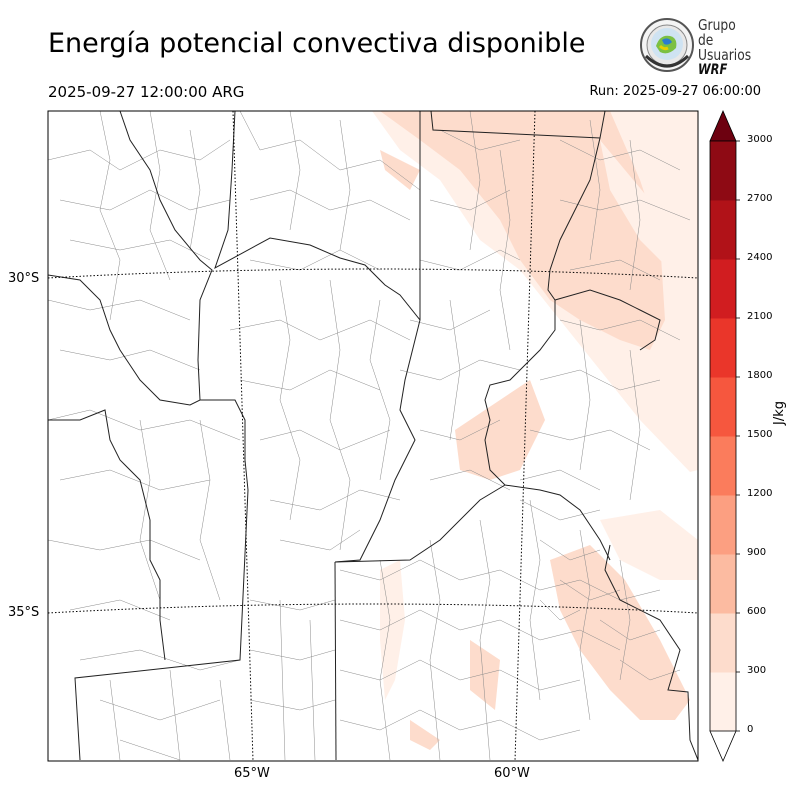  What do you see at coordinates (24, 278) in the screenshot?
I see `lat-label-30s: 30°S` at bounding box center [24, 278].